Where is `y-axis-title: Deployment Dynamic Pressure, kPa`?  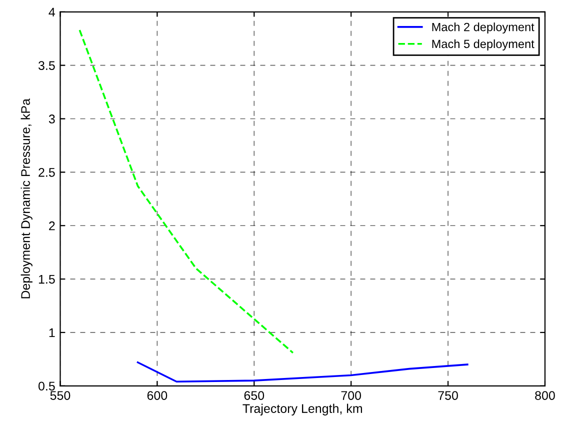
y-axis-title: Deployment Dynamic Pressure, kPa is located at coordinates (26, 198).